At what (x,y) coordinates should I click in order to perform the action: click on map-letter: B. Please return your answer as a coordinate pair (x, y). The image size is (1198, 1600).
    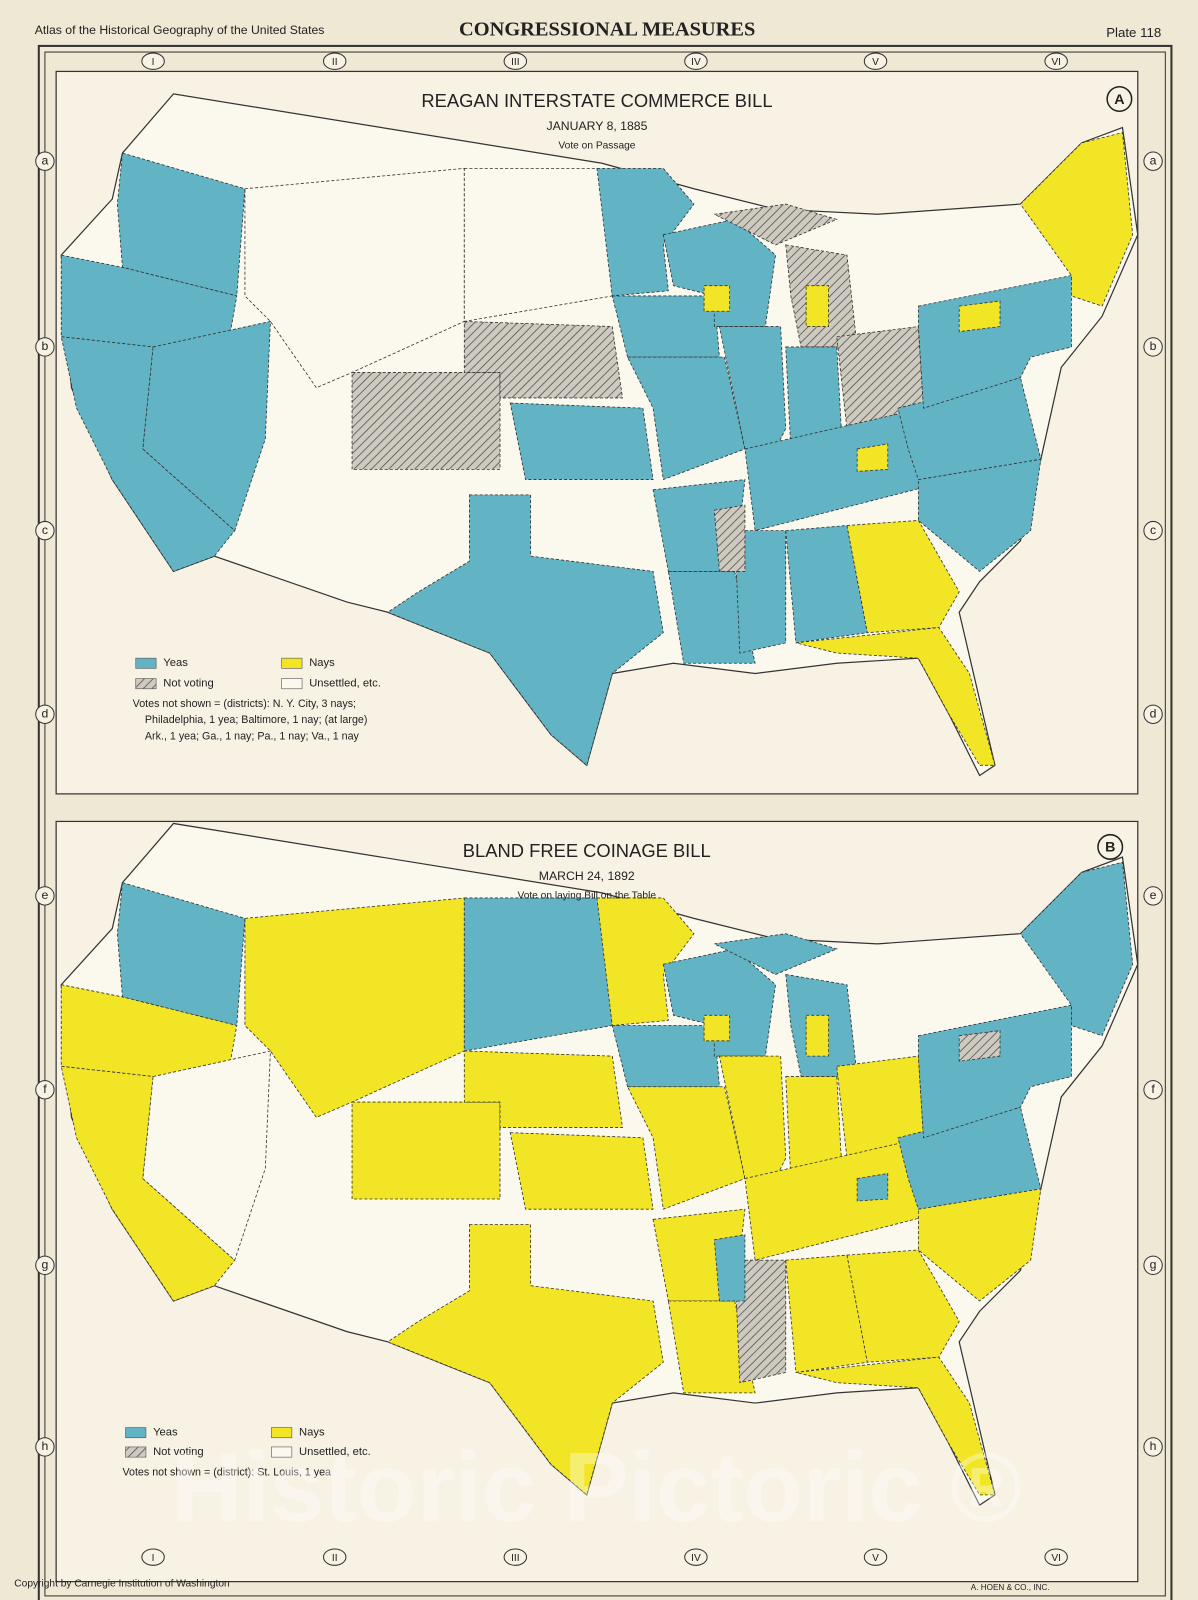
    Looking at the image, I should click on (1110, 848).